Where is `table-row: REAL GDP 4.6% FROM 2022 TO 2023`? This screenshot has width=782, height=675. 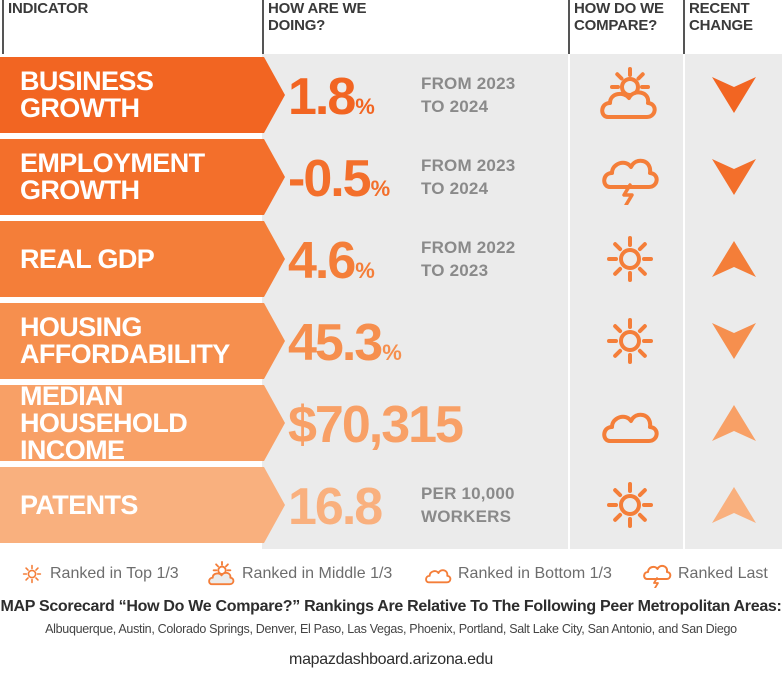
table-row: REAL GDP 4.6% FROM 2022 TO 2023 is located at coordinates (391, 259).